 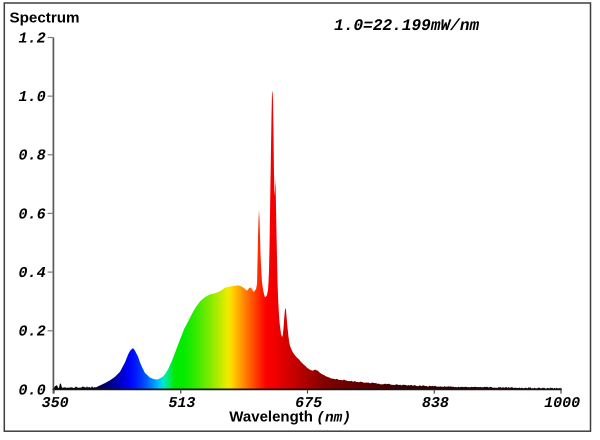 I want to click on svg-text: (nm), so click(x=334, y=418).